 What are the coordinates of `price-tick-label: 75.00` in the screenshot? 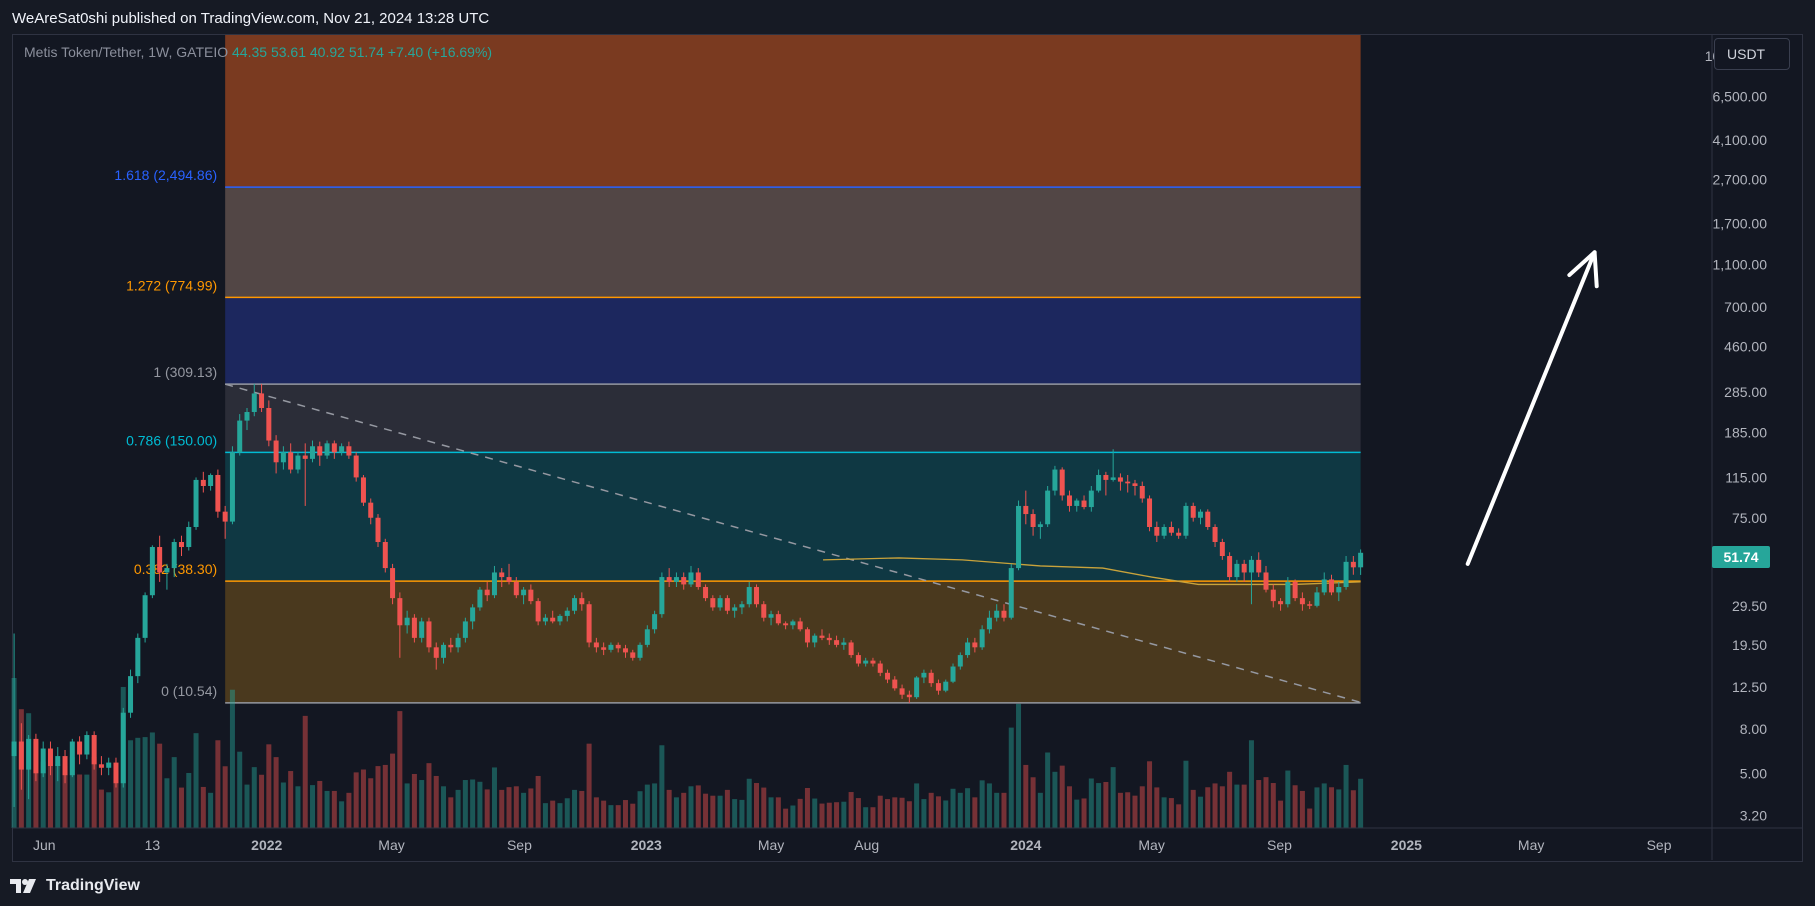 It's located at (1749, 518).